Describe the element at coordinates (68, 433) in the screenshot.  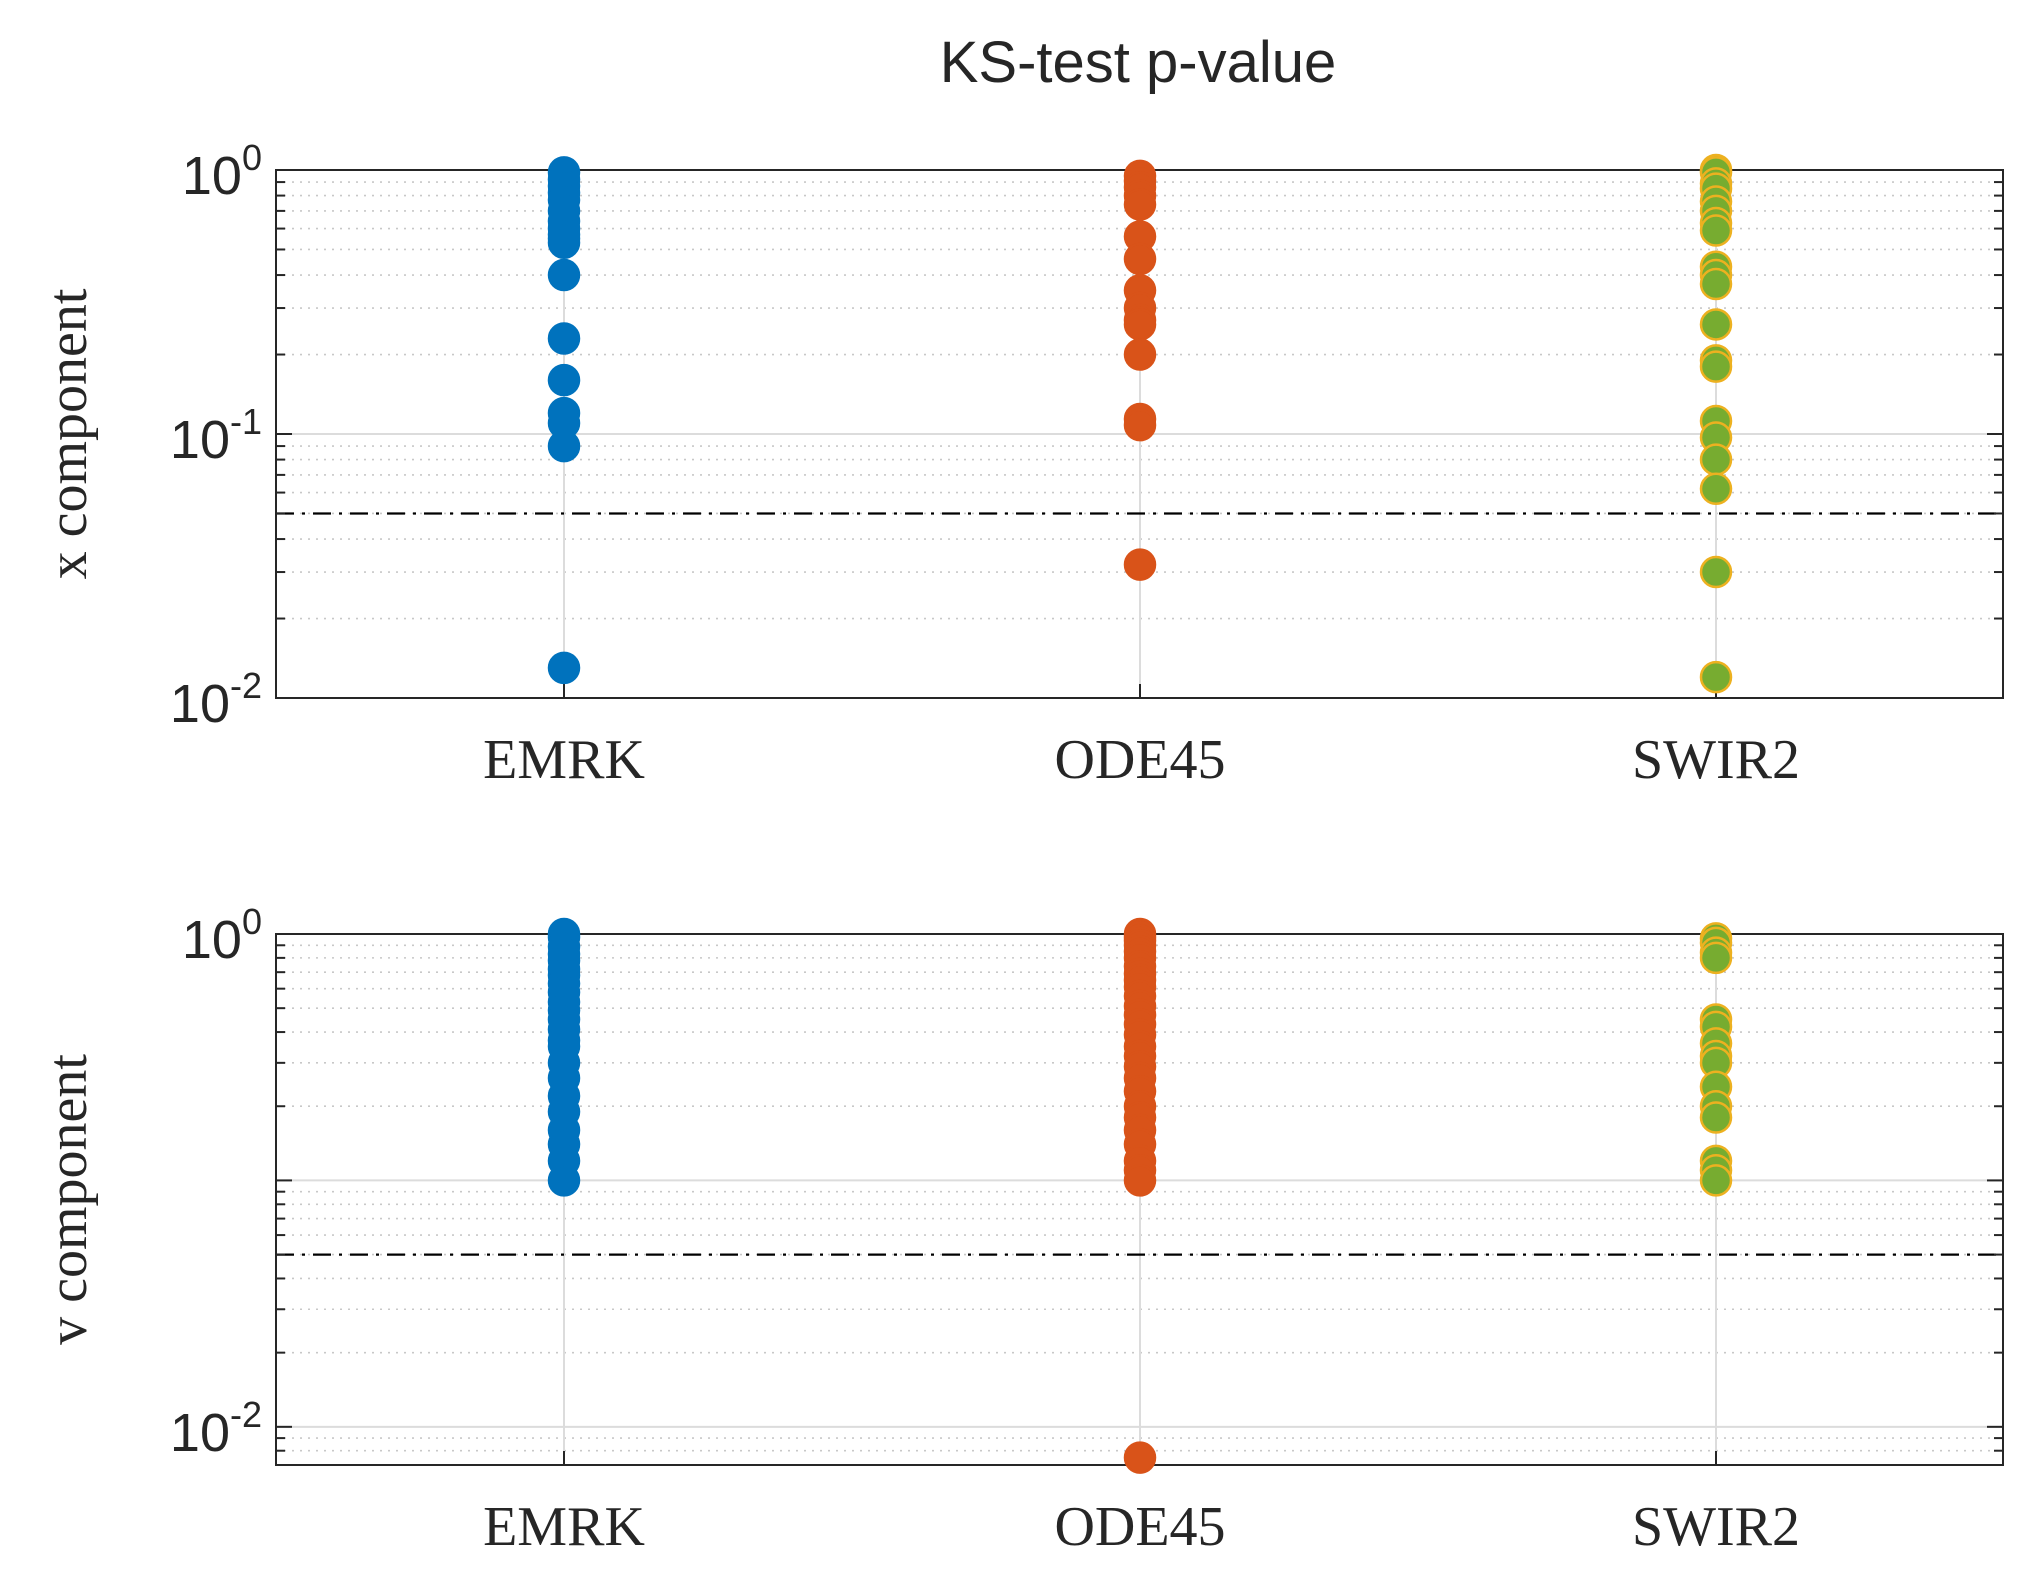
I see `y-axis-label: x component` at that location.